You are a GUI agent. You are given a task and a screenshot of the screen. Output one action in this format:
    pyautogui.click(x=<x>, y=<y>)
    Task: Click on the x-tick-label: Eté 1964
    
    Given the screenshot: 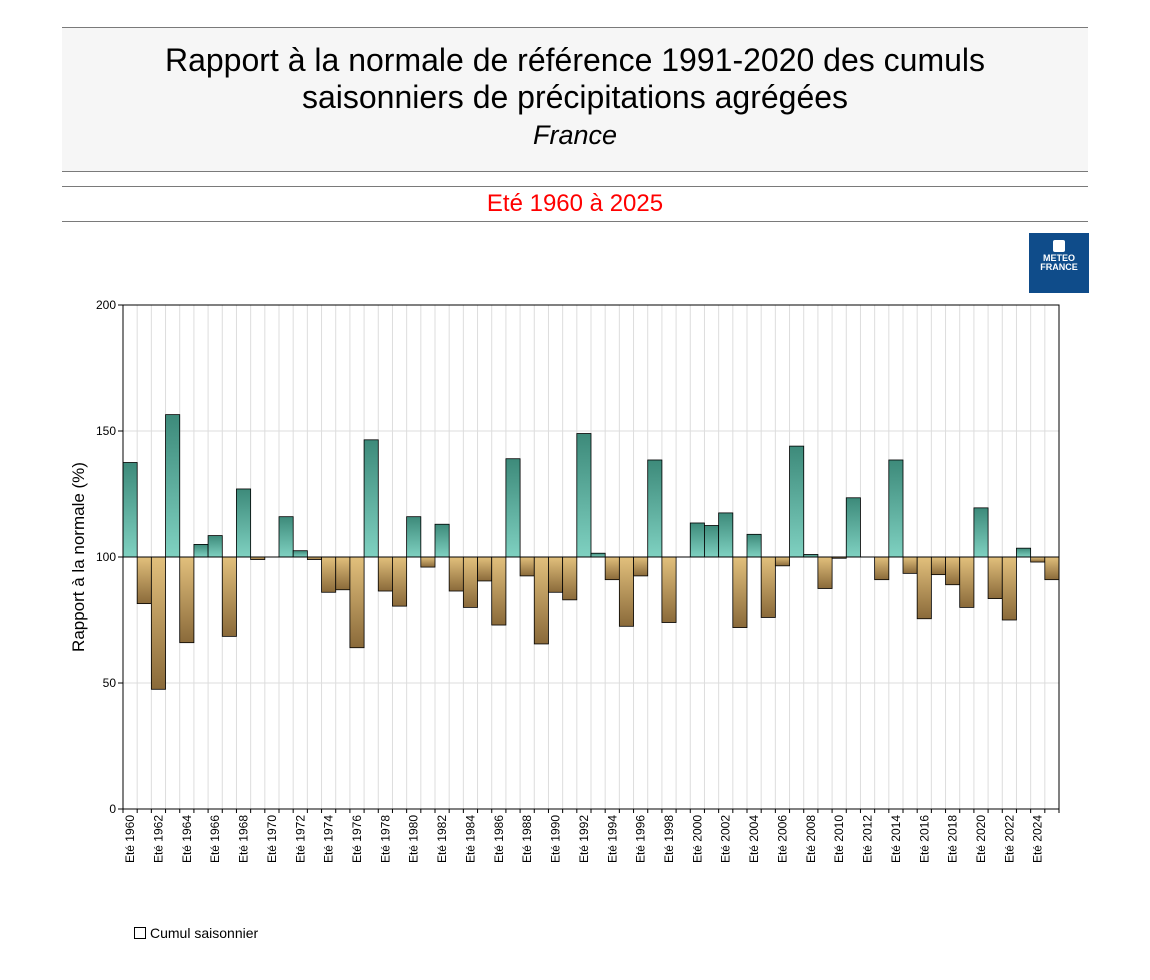 What is the action you would take?
    pyautogui.click(x=187, y=839)
    